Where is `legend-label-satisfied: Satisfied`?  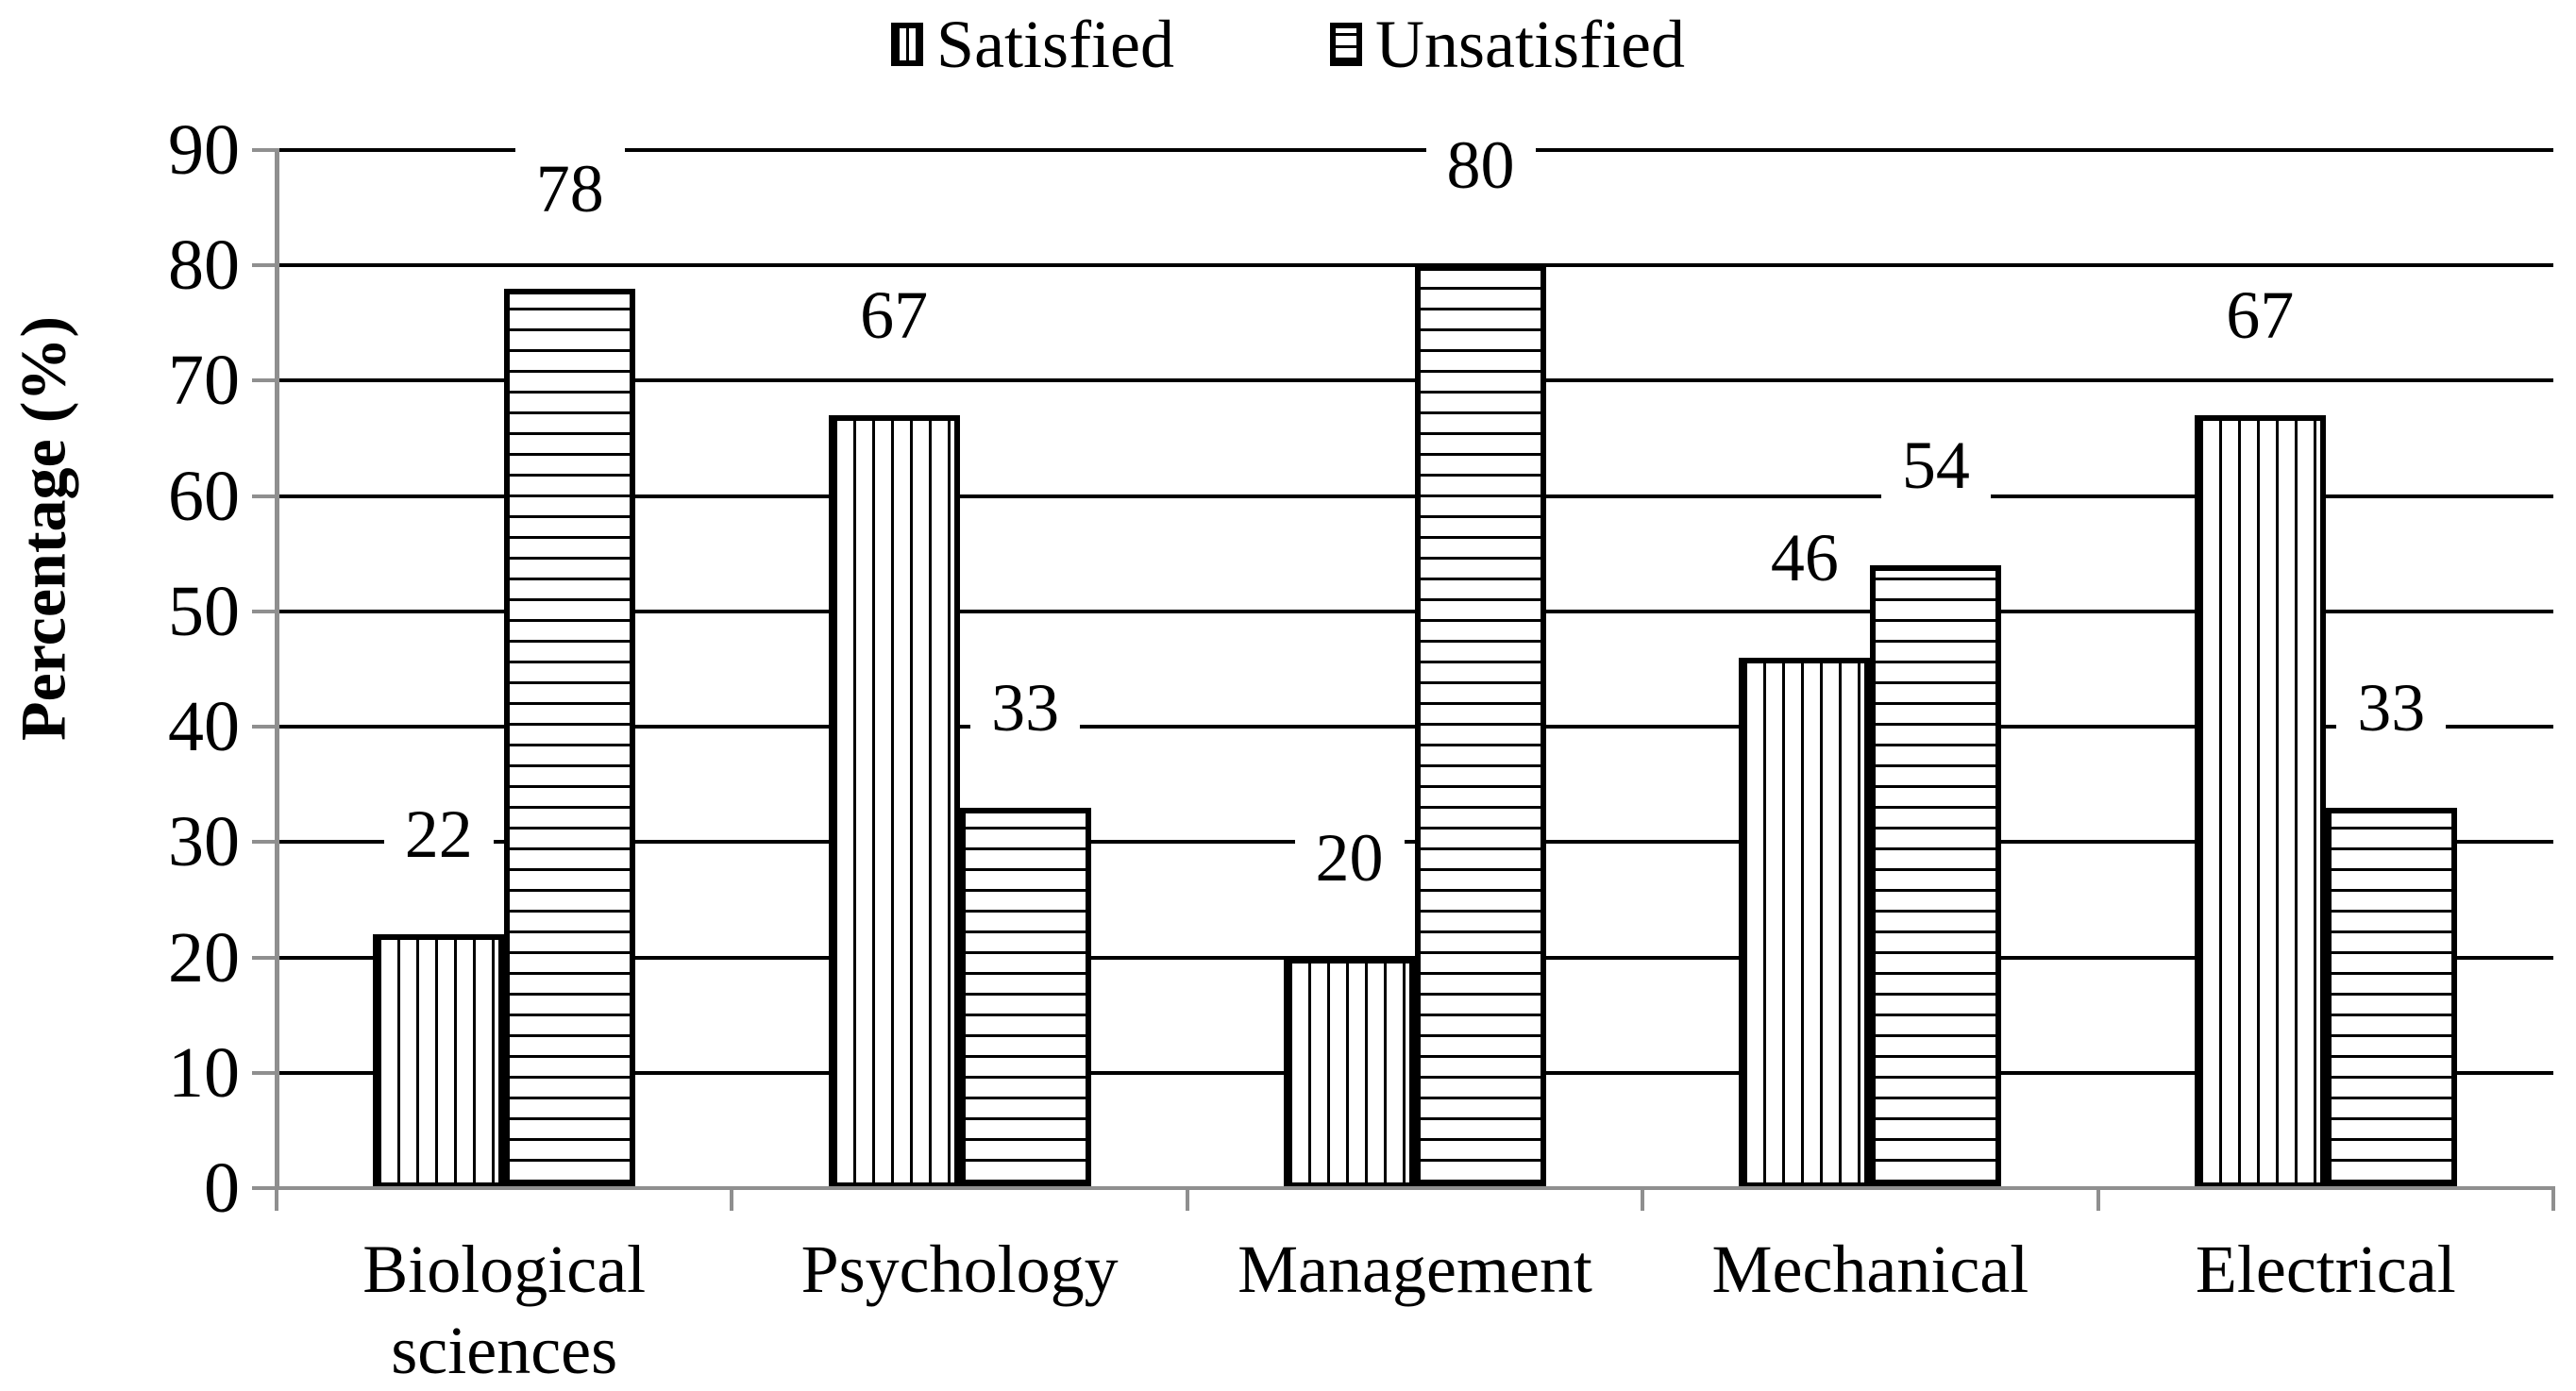
legend-label-satisfied: Satisfied is located at coordinates (1055, 44).